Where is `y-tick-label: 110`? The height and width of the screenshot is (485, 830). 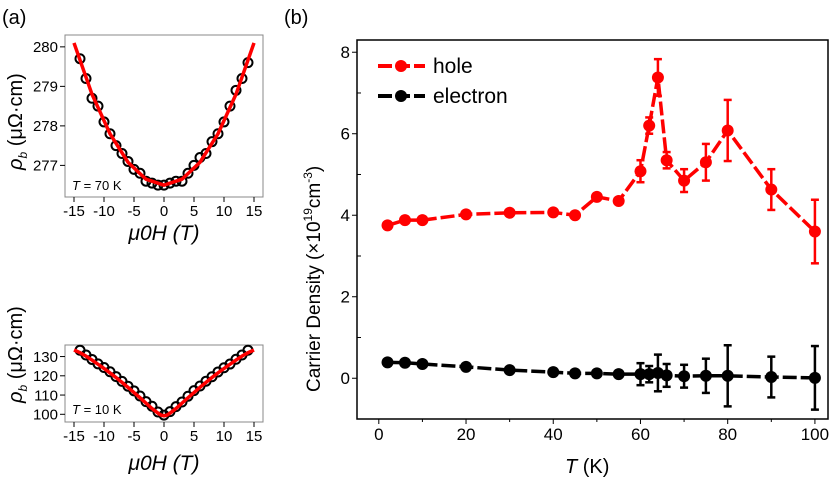 y-tick-label: 110 is located at coordinates (46, 395).